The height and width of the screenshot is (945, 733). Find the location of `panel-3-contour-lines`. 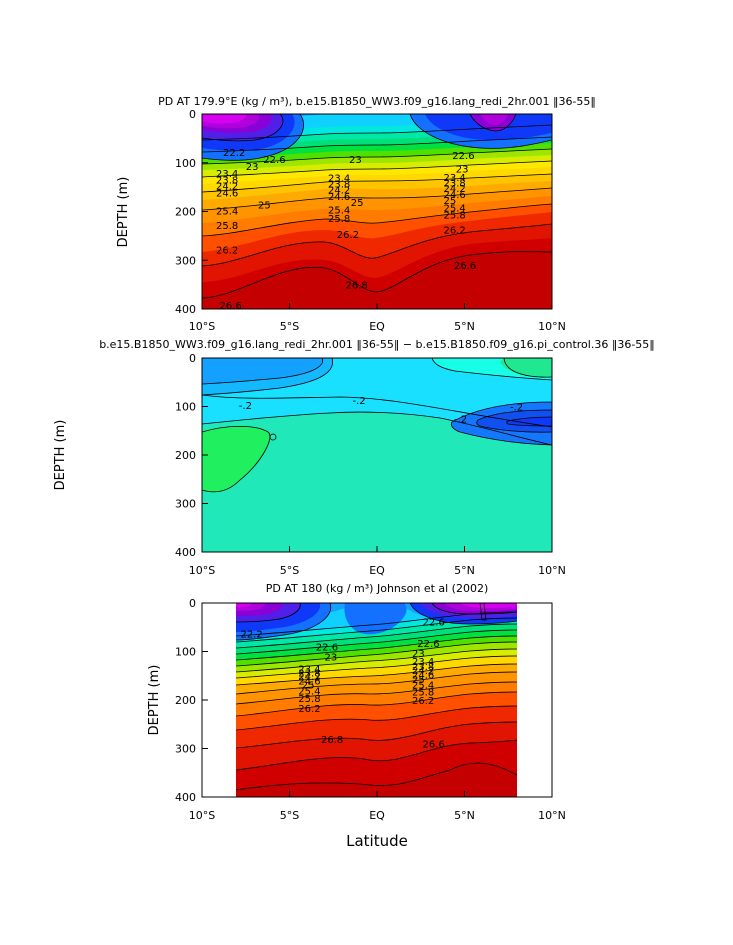

panel-3-contour-lines is located at coordinates (376, 697).